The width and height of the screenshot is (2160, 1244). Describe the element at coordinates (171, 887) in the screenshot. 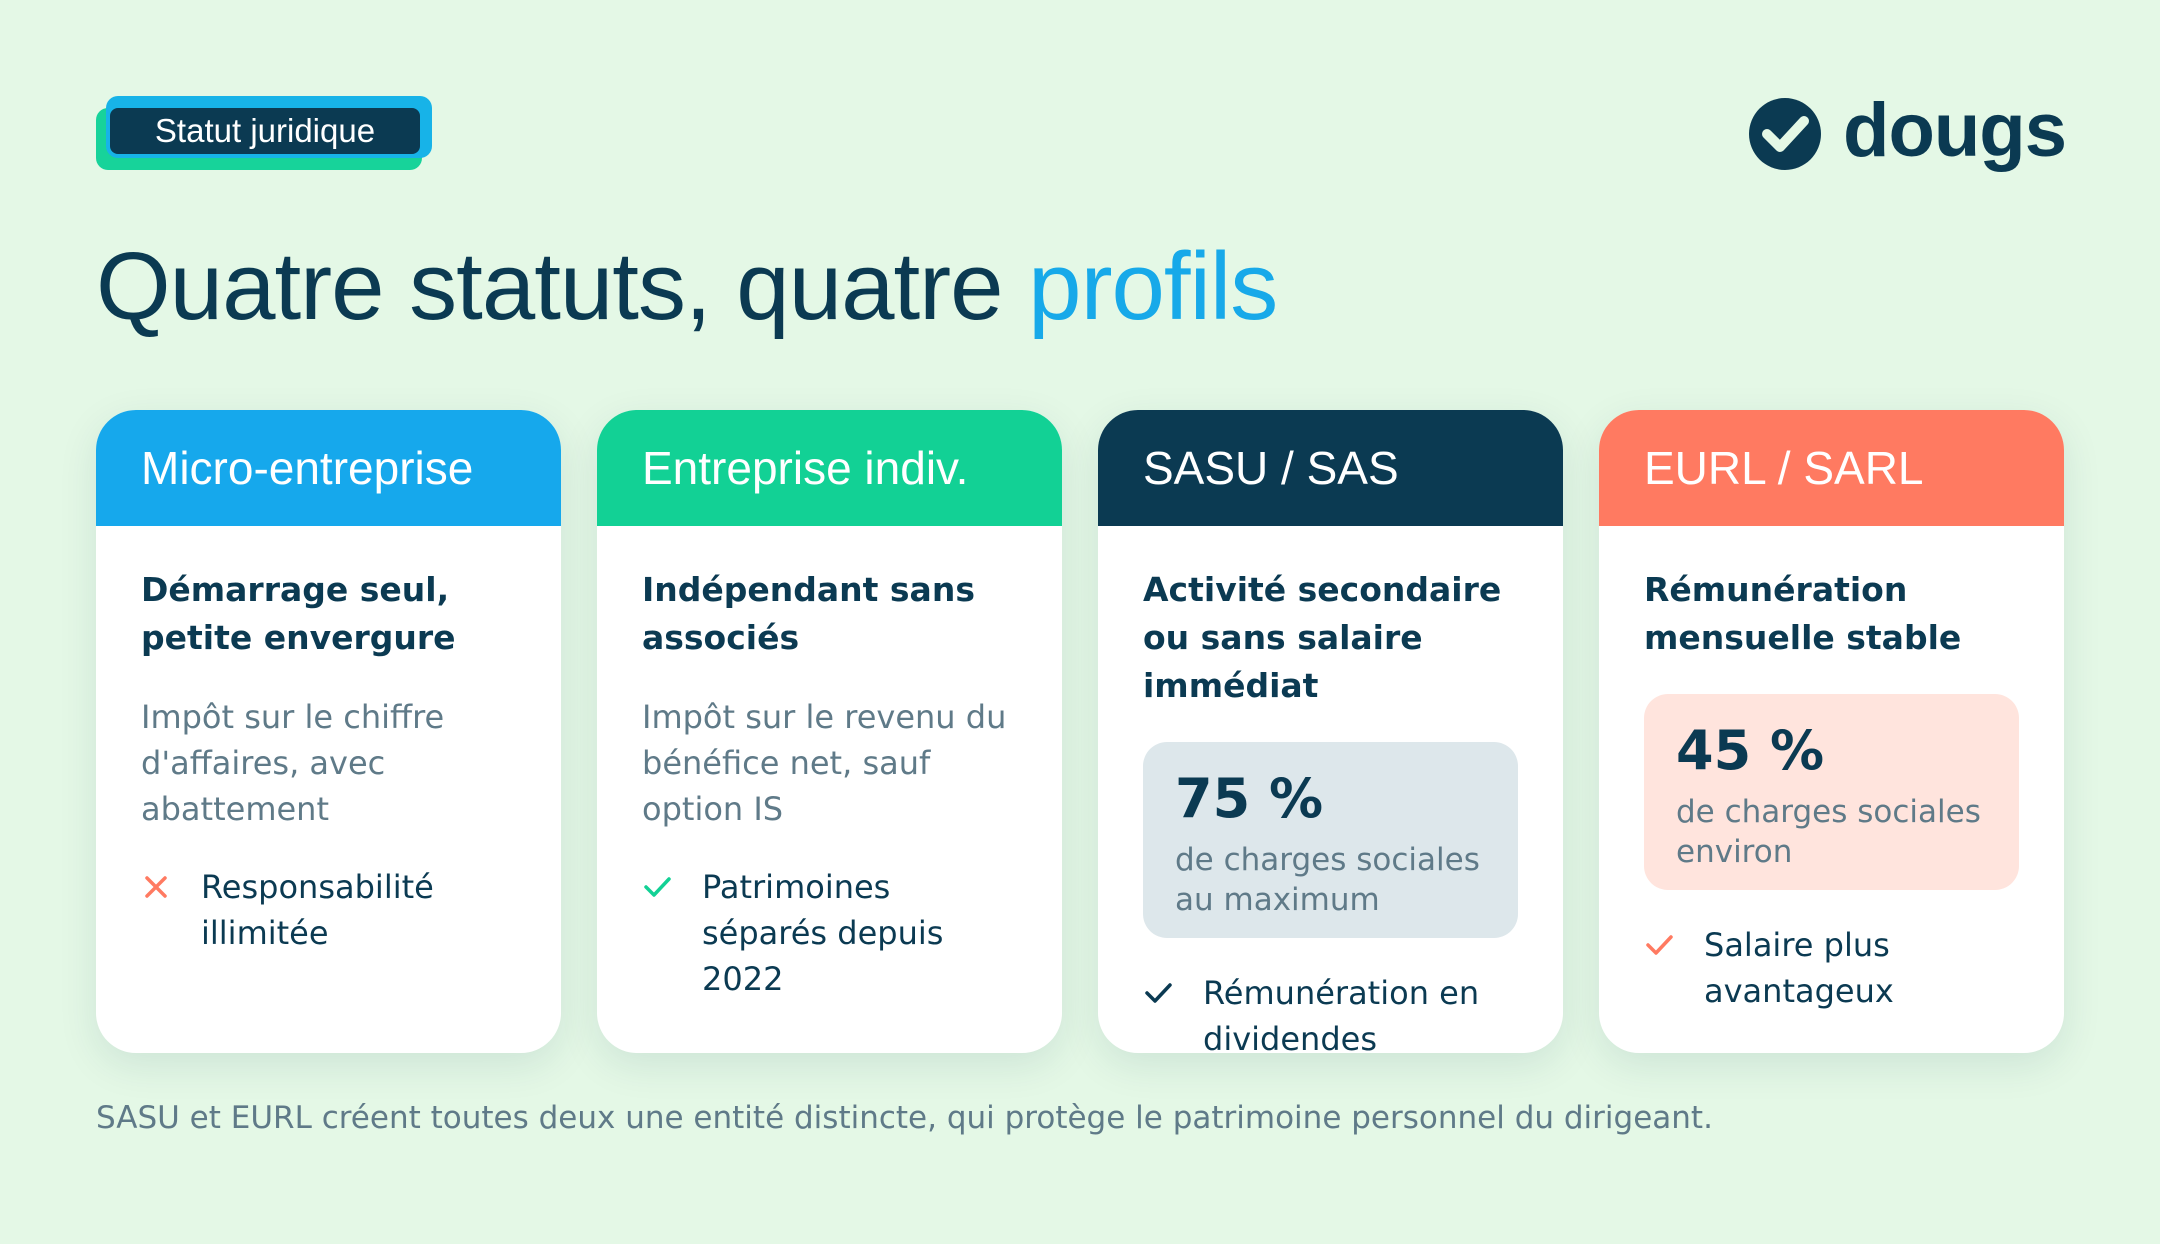

I see `cross-icon` at that location.